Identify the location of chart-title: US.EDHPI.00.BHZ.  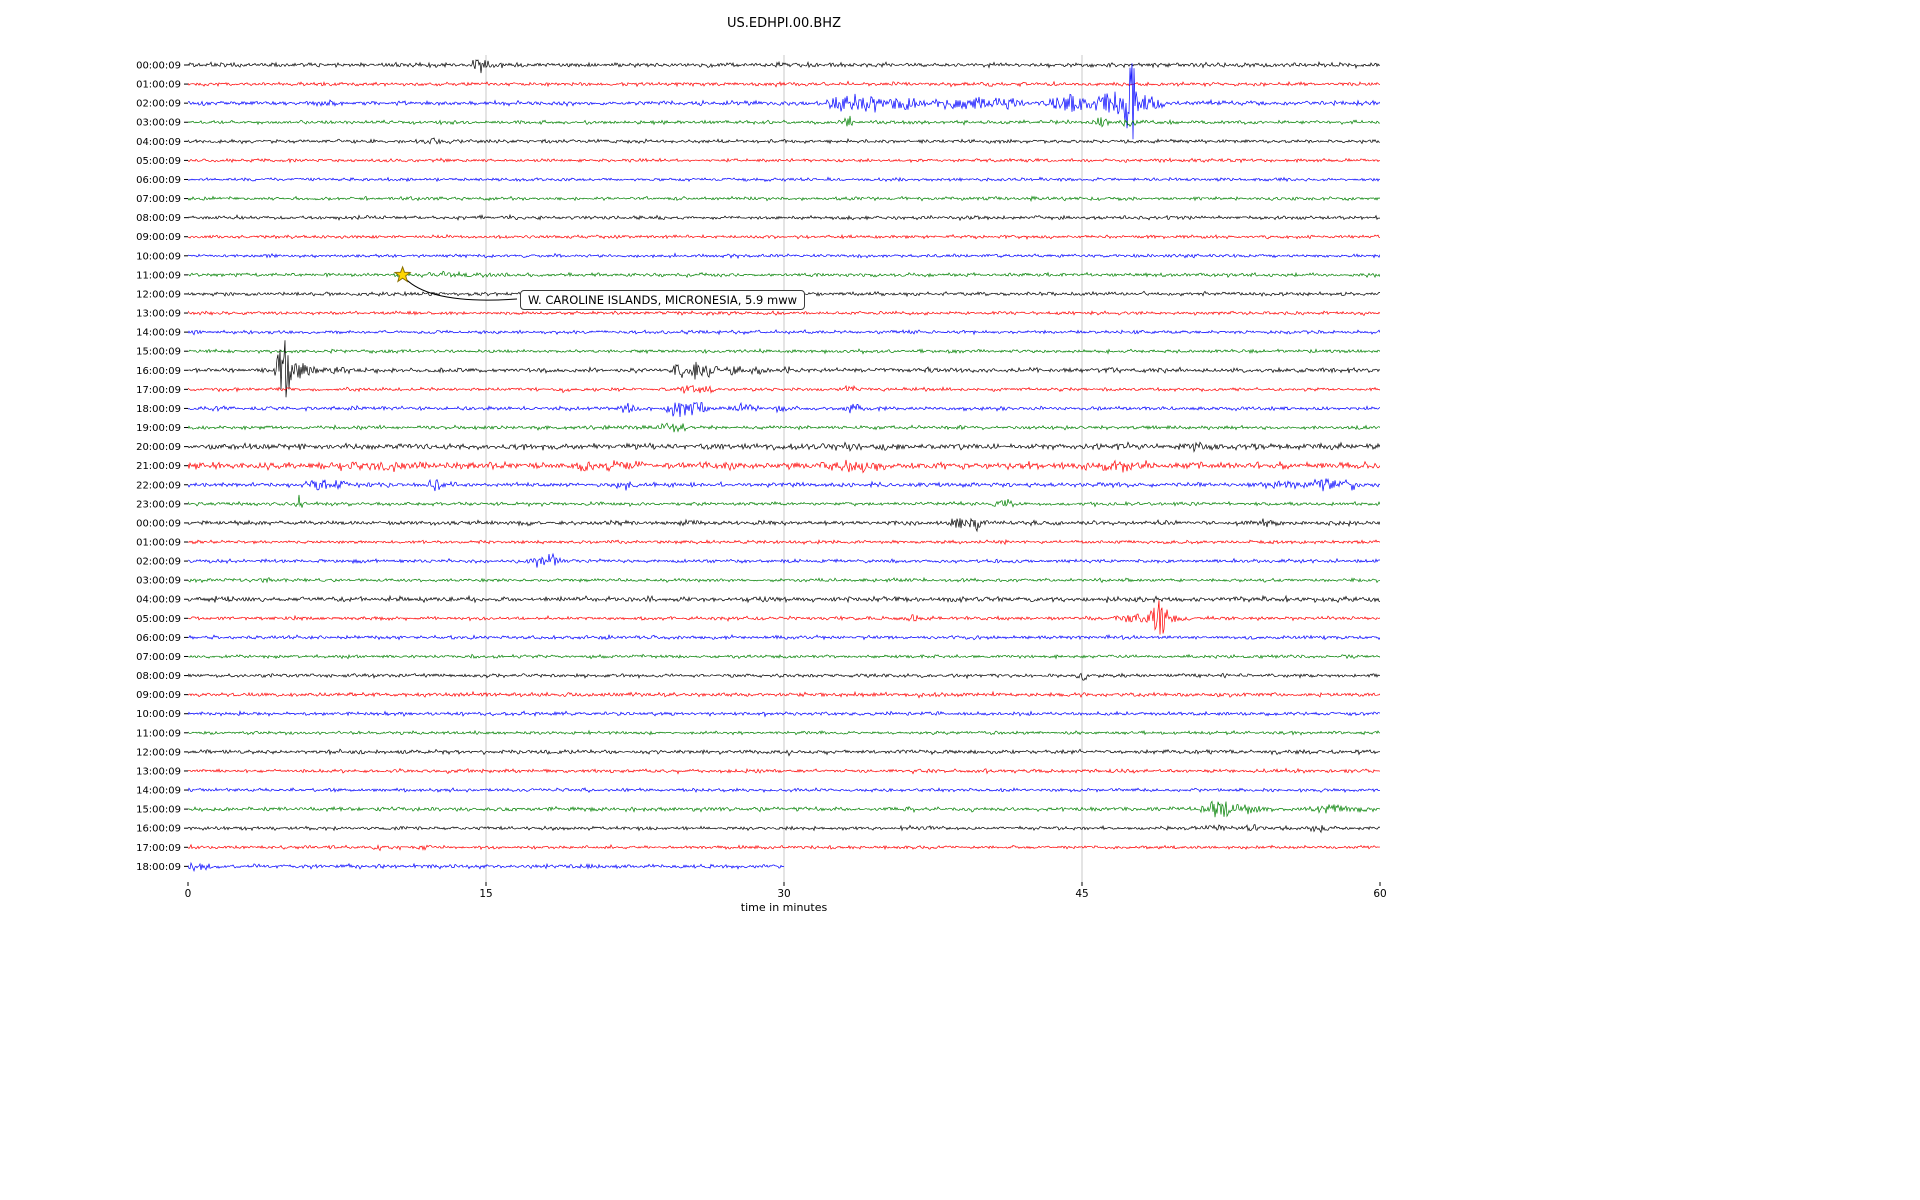
(784, 23).